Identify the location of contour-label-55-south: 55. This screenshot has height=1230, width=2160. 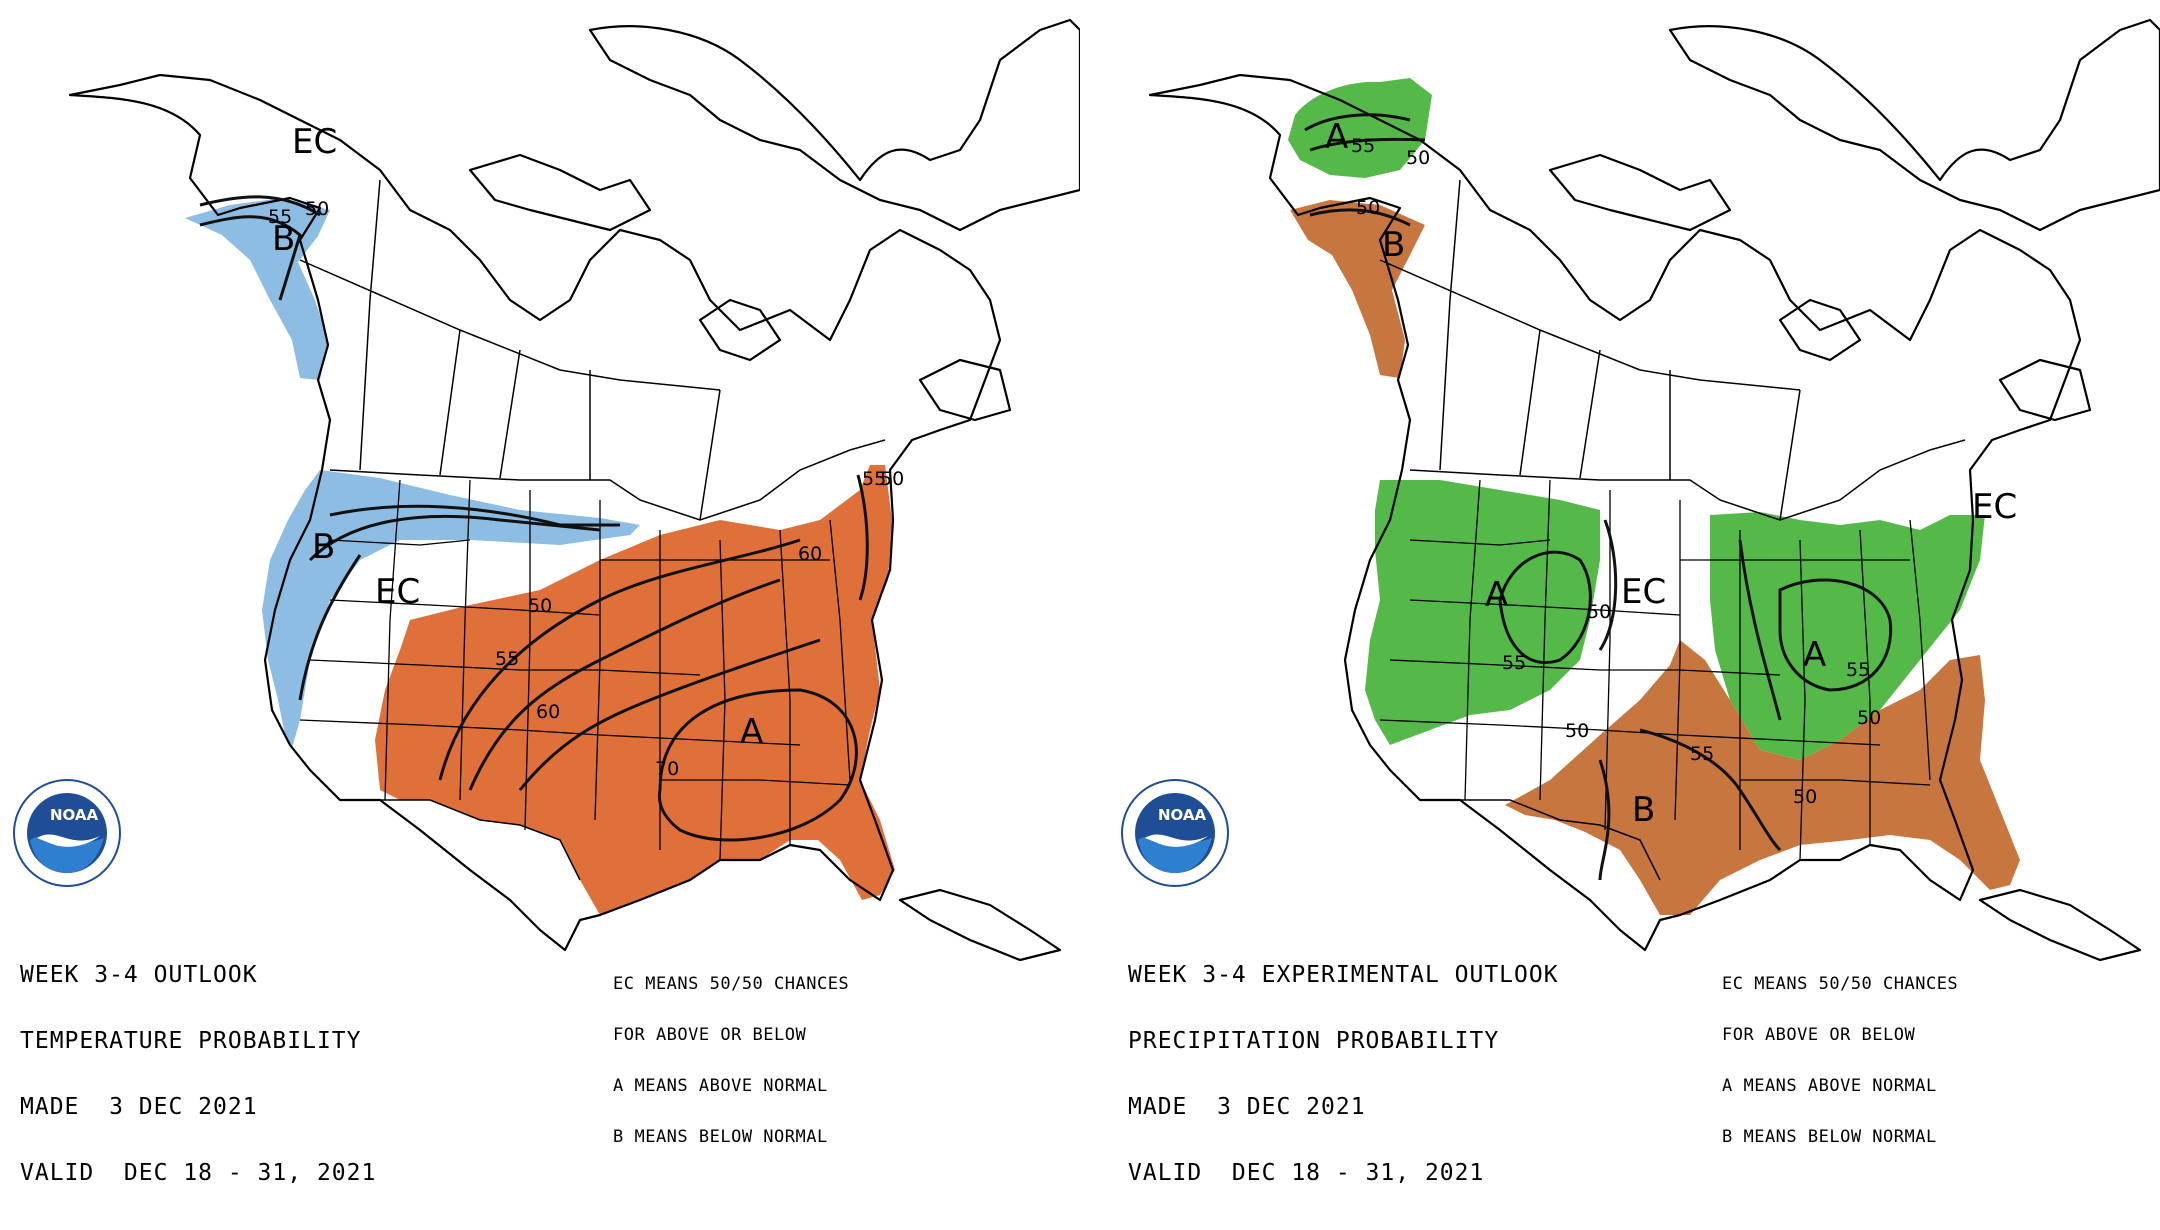
(1702, 754).